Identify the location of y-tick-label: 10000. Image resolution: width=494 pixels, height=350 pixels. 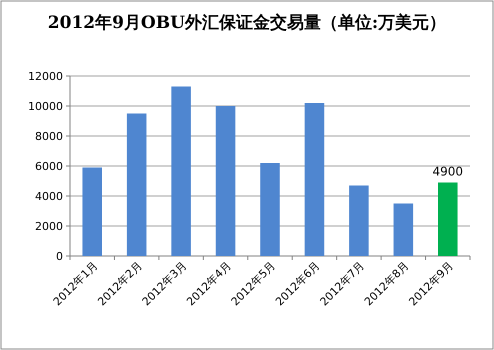
(45, 106).